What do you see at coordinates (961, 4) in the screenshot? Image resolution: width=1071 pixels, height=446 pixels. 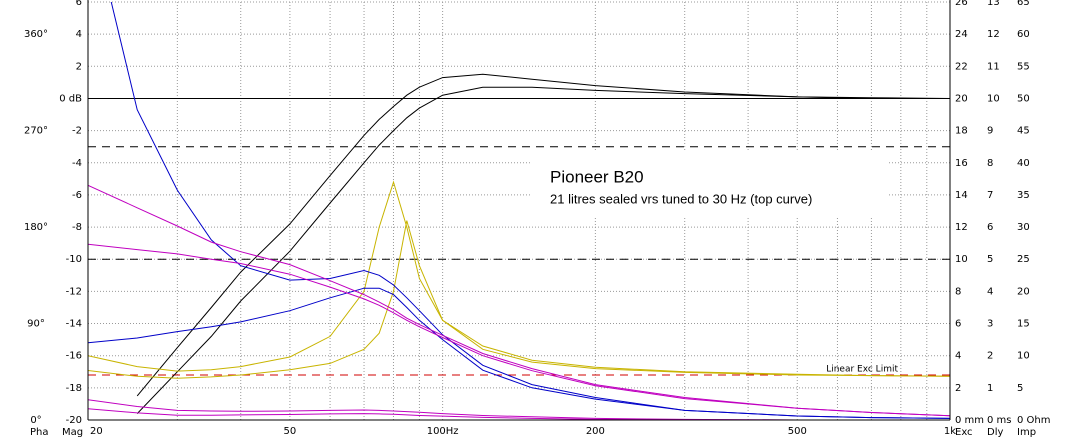 I see `y2-tick-label: 26` at bounding box center [961, 4].